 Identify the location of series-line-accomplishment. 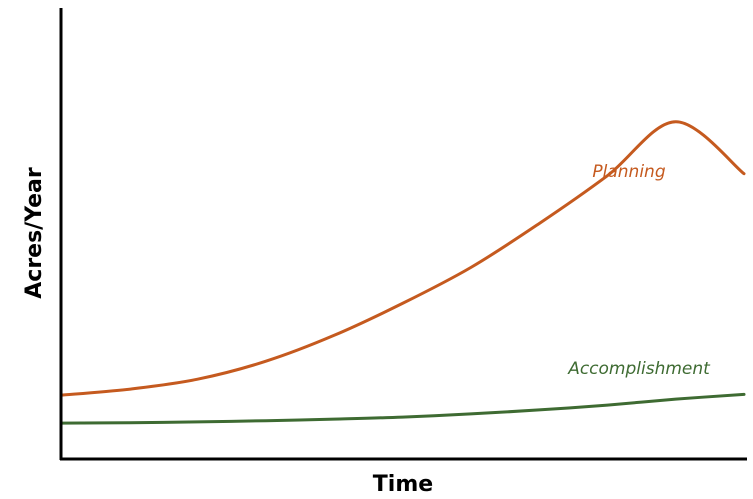
(402, 408).